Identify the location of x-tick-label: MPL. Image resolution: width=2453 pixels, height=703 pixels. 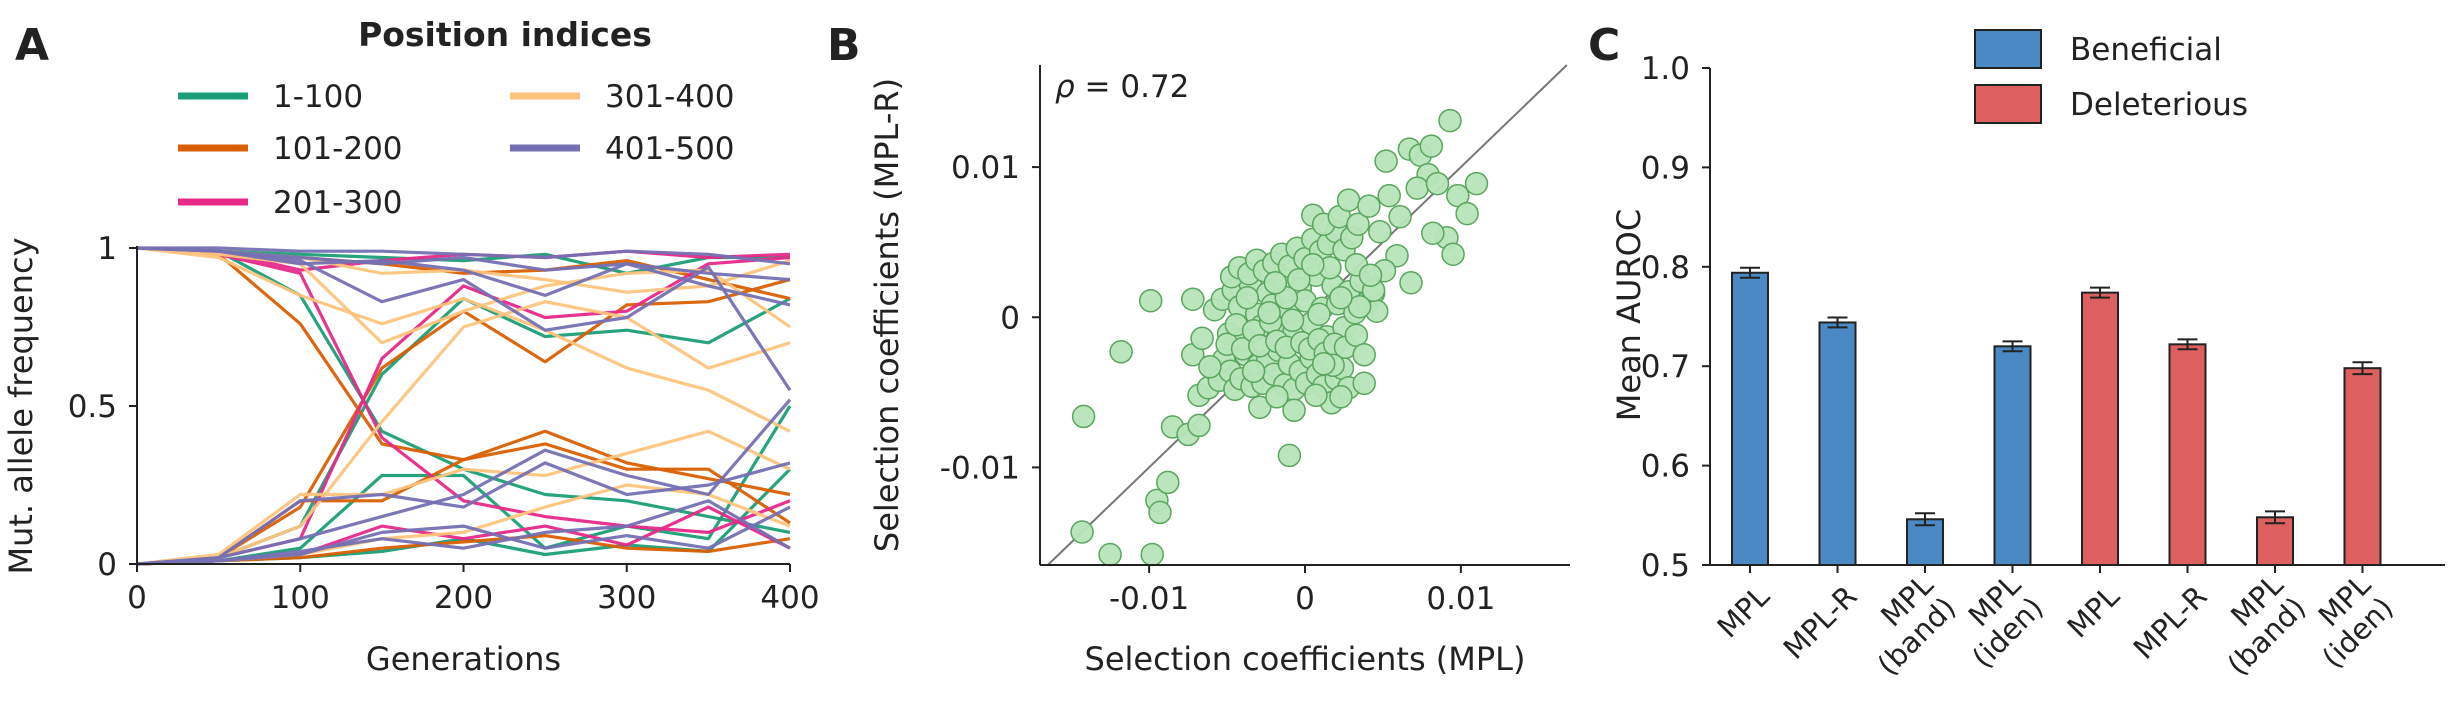
(1743, 612).